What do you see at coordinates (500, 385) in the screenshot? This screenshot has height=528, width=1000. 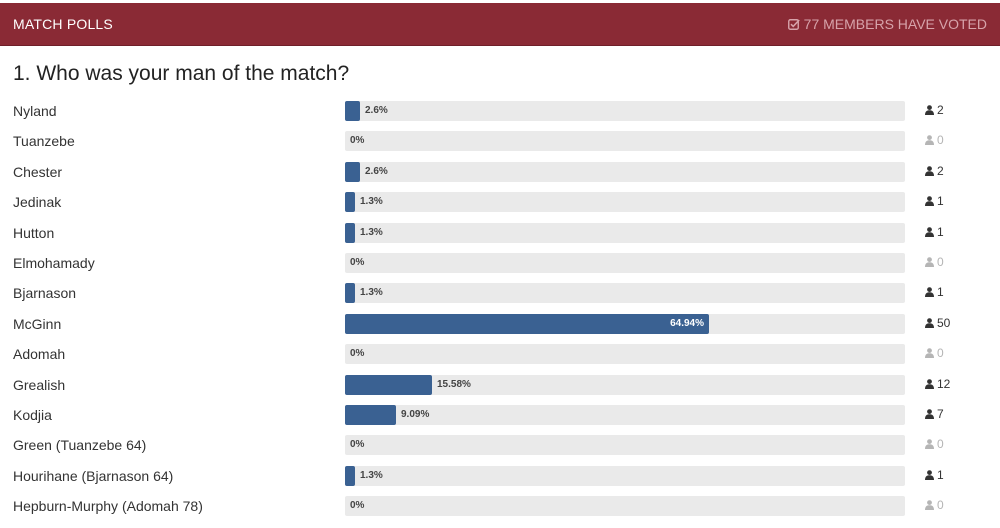 I see `poll-option-row: Grealish 15.58% 12` at bounding box center [500, 385].